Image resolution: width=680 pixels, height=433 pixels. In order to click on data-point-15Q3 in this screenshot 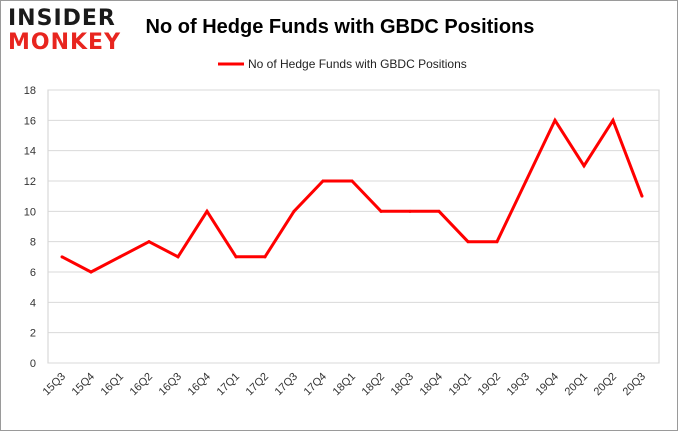, I will do `click(62, 257)`.